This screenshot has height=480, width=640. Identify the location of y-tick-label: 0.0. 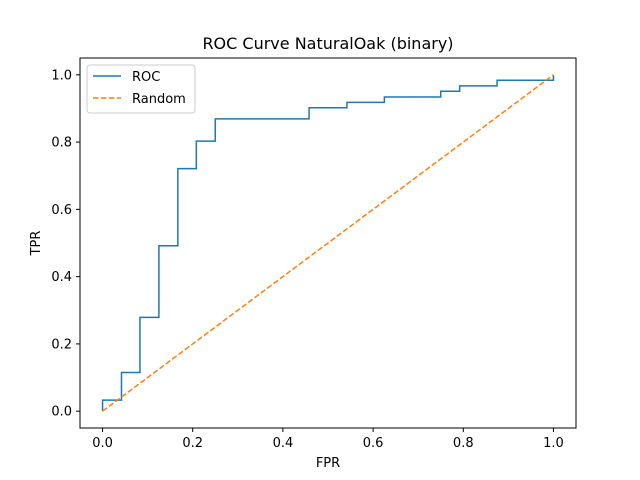
(61, 412).